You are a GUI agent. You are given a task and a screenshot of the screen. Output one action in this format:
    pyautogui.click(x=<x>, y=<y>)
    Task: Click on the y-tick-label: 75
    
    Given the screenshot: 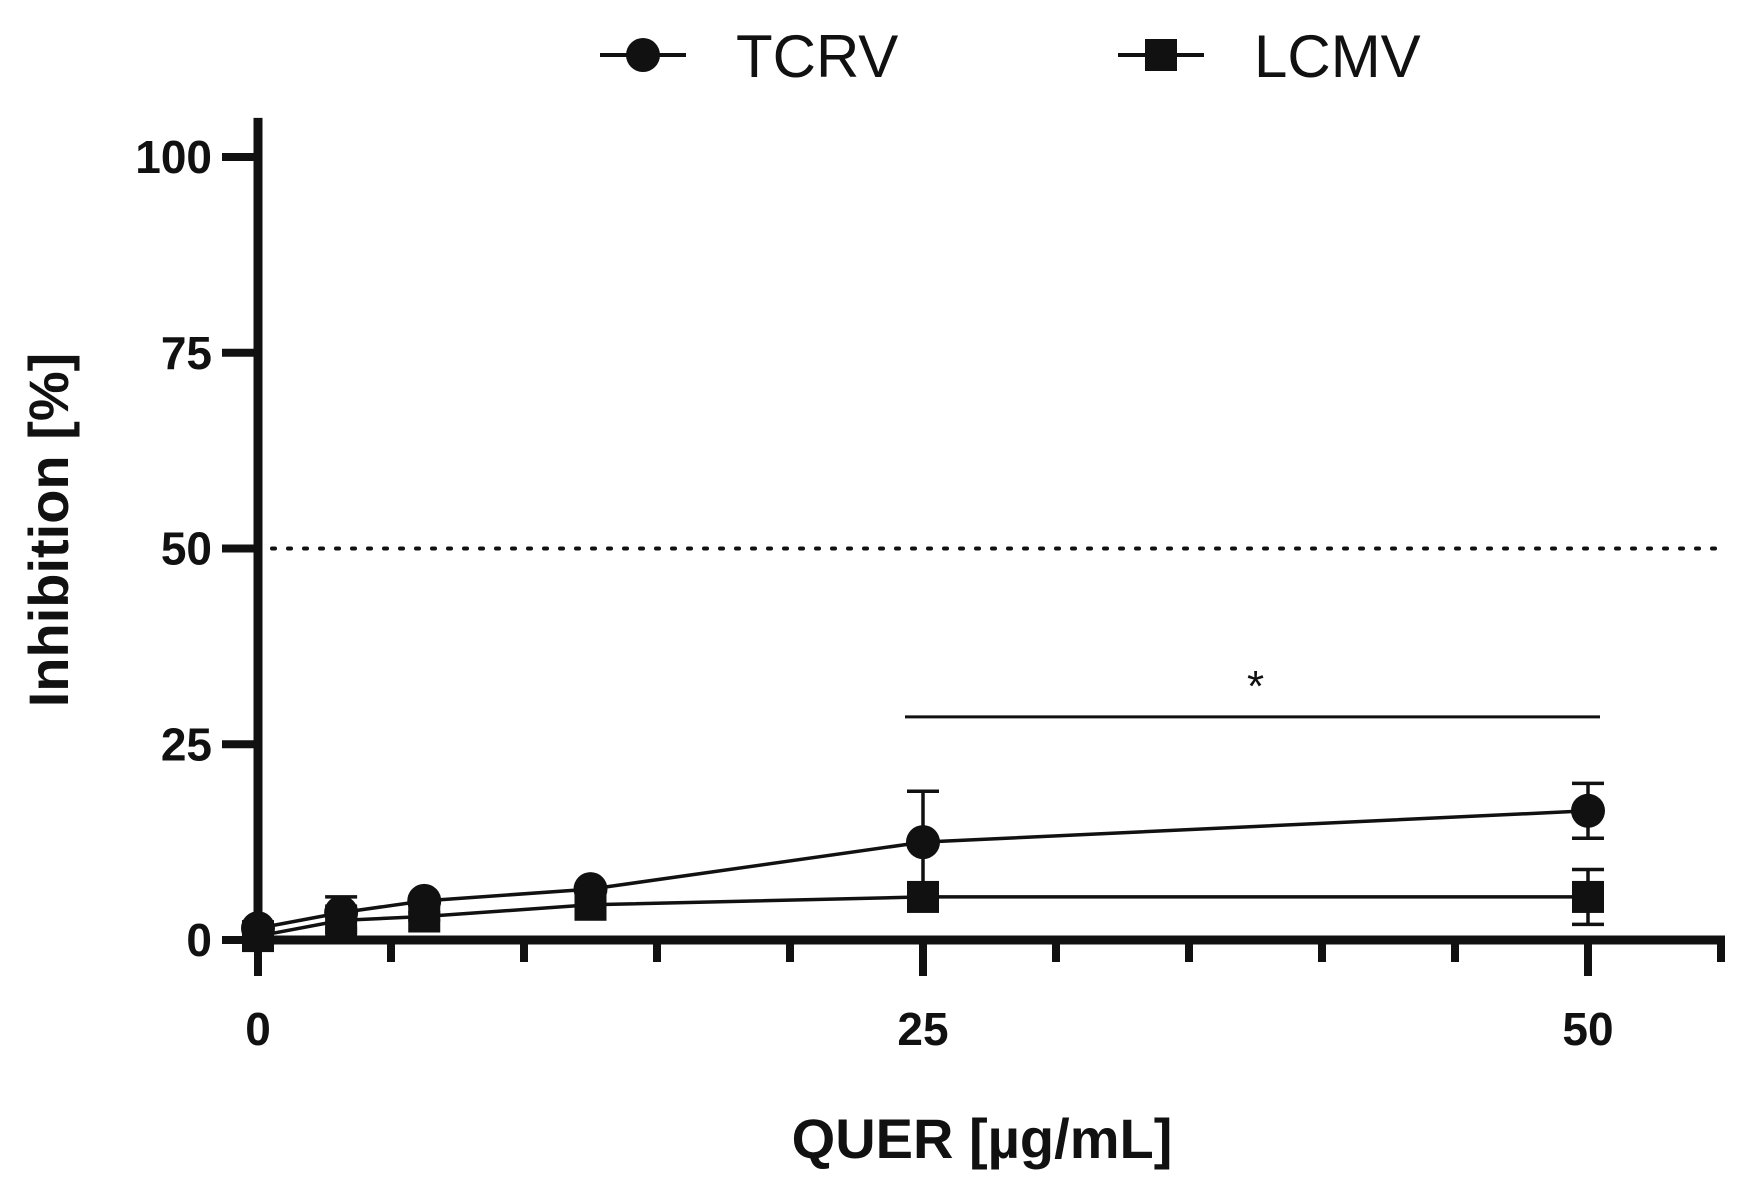 What is the action you would take?
    pyautogui.click(x=186, y=353)
    